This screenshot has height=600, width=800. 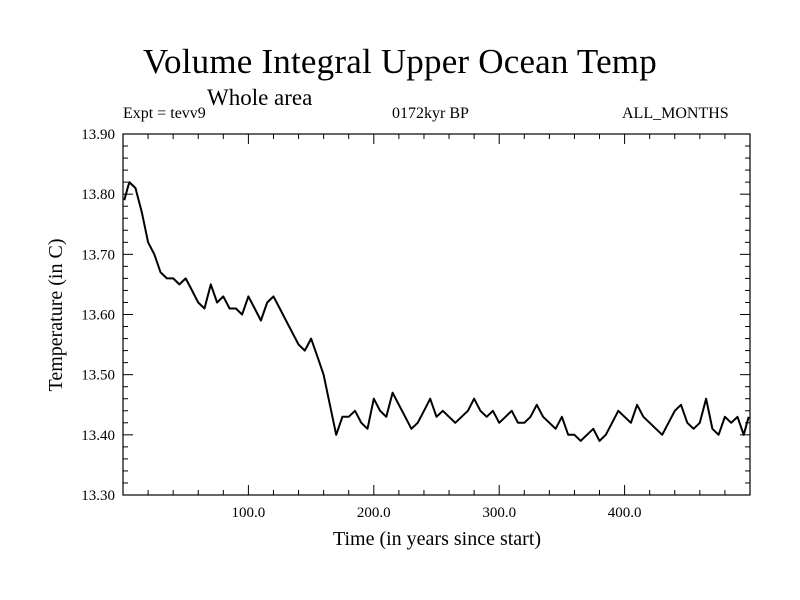 What do you see at coordinates (260, 97) in the screenshot?
I see `chart-subtitle: Whole area` at bounding box center [260, 97].